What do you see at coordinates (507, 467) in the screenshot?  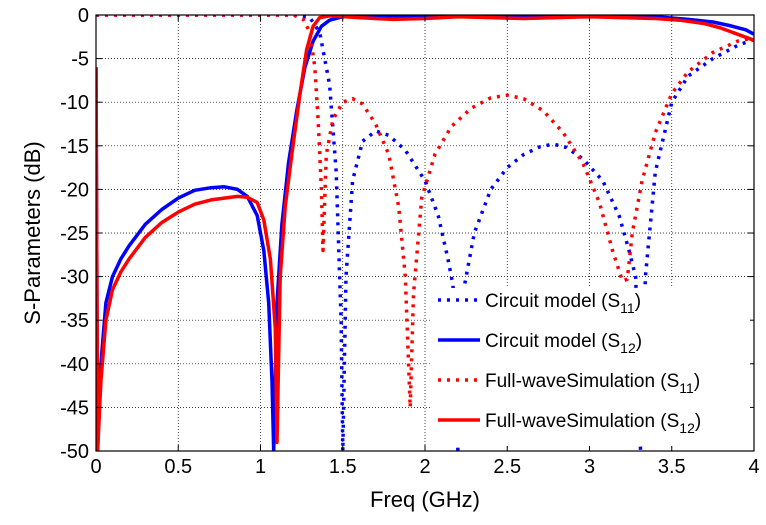 I see `x-tick-label: 2.5` at bounding box center [507, 467].